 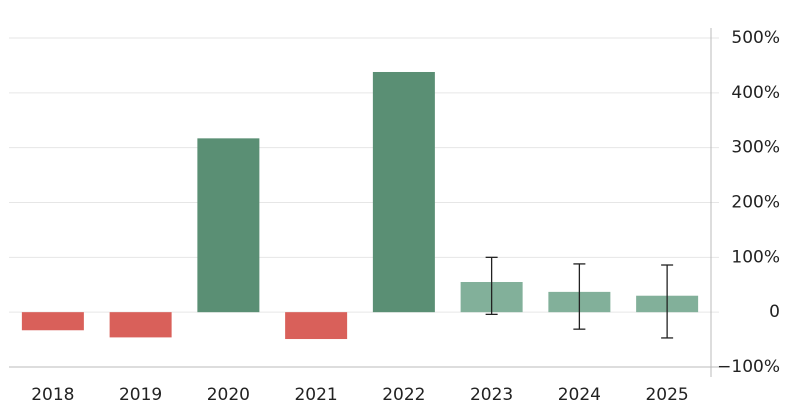 What do you see at coordinates (755, 203) in the screenshot?
I see `y-tick-label: 200%` at bounding box center [755, 203].